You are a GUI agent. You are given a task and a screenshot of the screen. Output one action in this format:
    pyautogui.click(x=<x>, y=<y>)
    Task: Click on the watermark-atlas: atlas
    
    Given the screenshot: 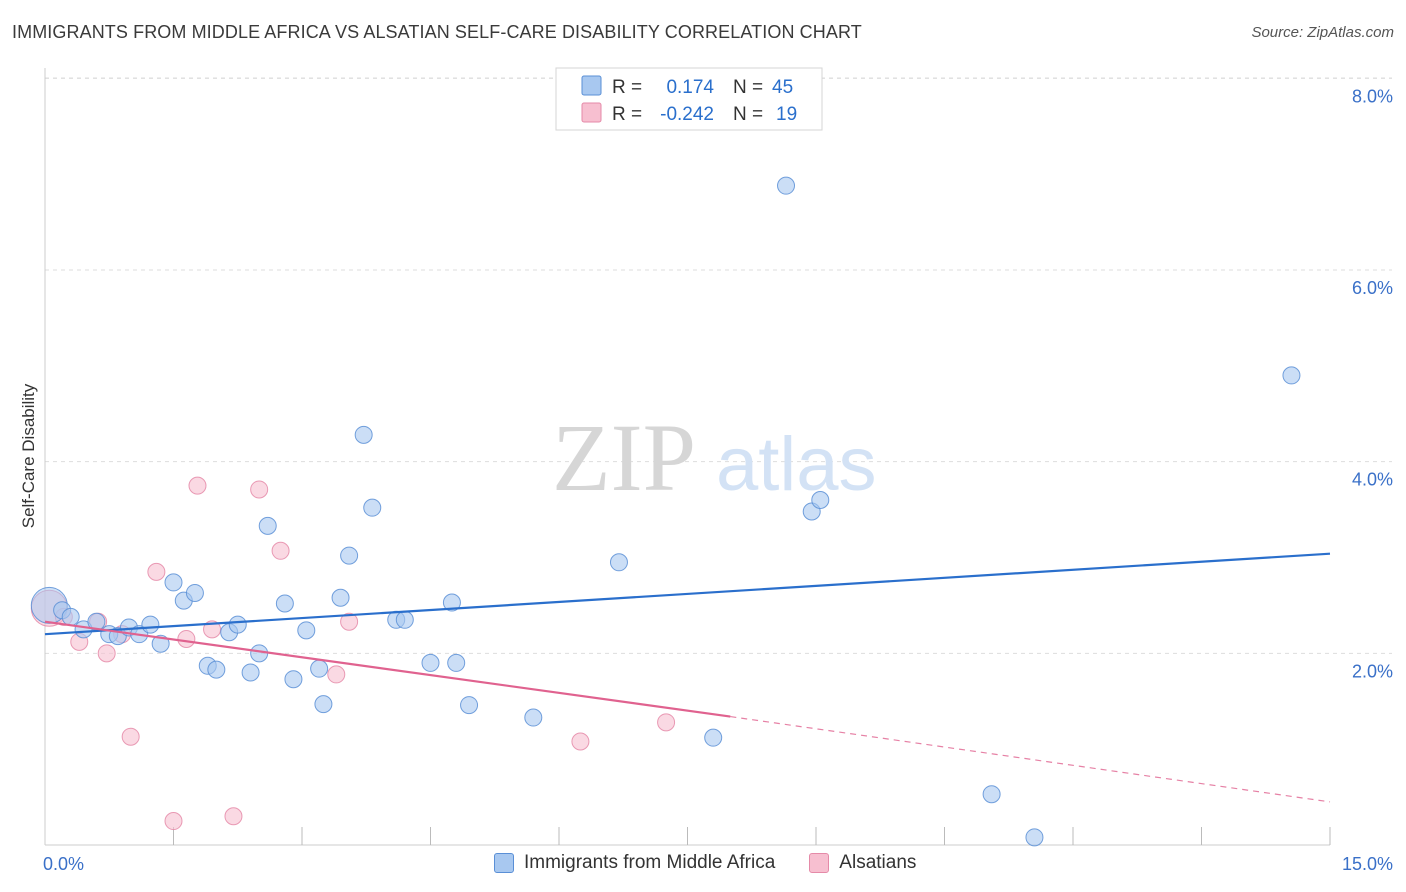 What is the action you would take?
    pyautogui.click(x=796, y=464)
    